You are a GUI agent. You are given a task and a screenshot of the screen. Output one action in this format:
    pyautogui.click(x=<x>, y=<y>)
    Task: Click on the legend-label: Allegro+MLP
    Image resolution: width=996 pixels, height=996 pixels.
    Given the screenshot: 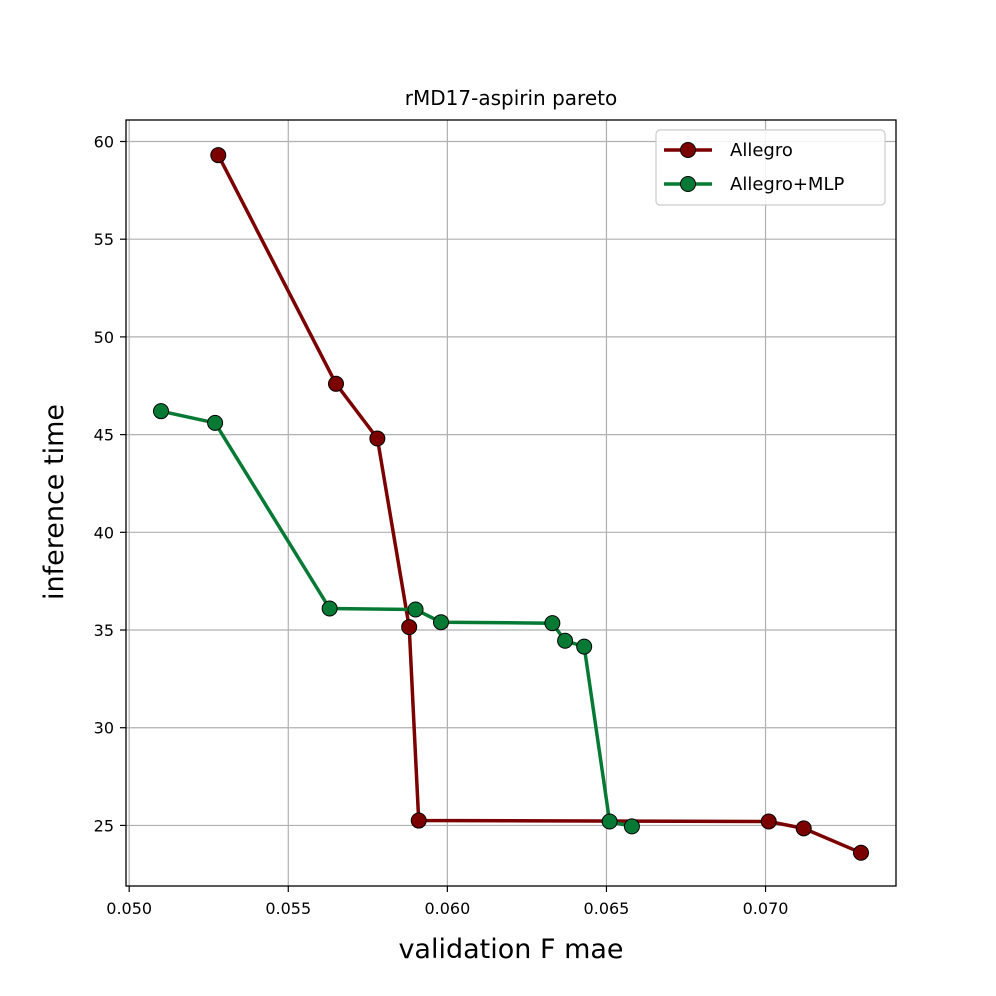 What is the action you would take?
    pyautogui.click(x=787, y=184)
    